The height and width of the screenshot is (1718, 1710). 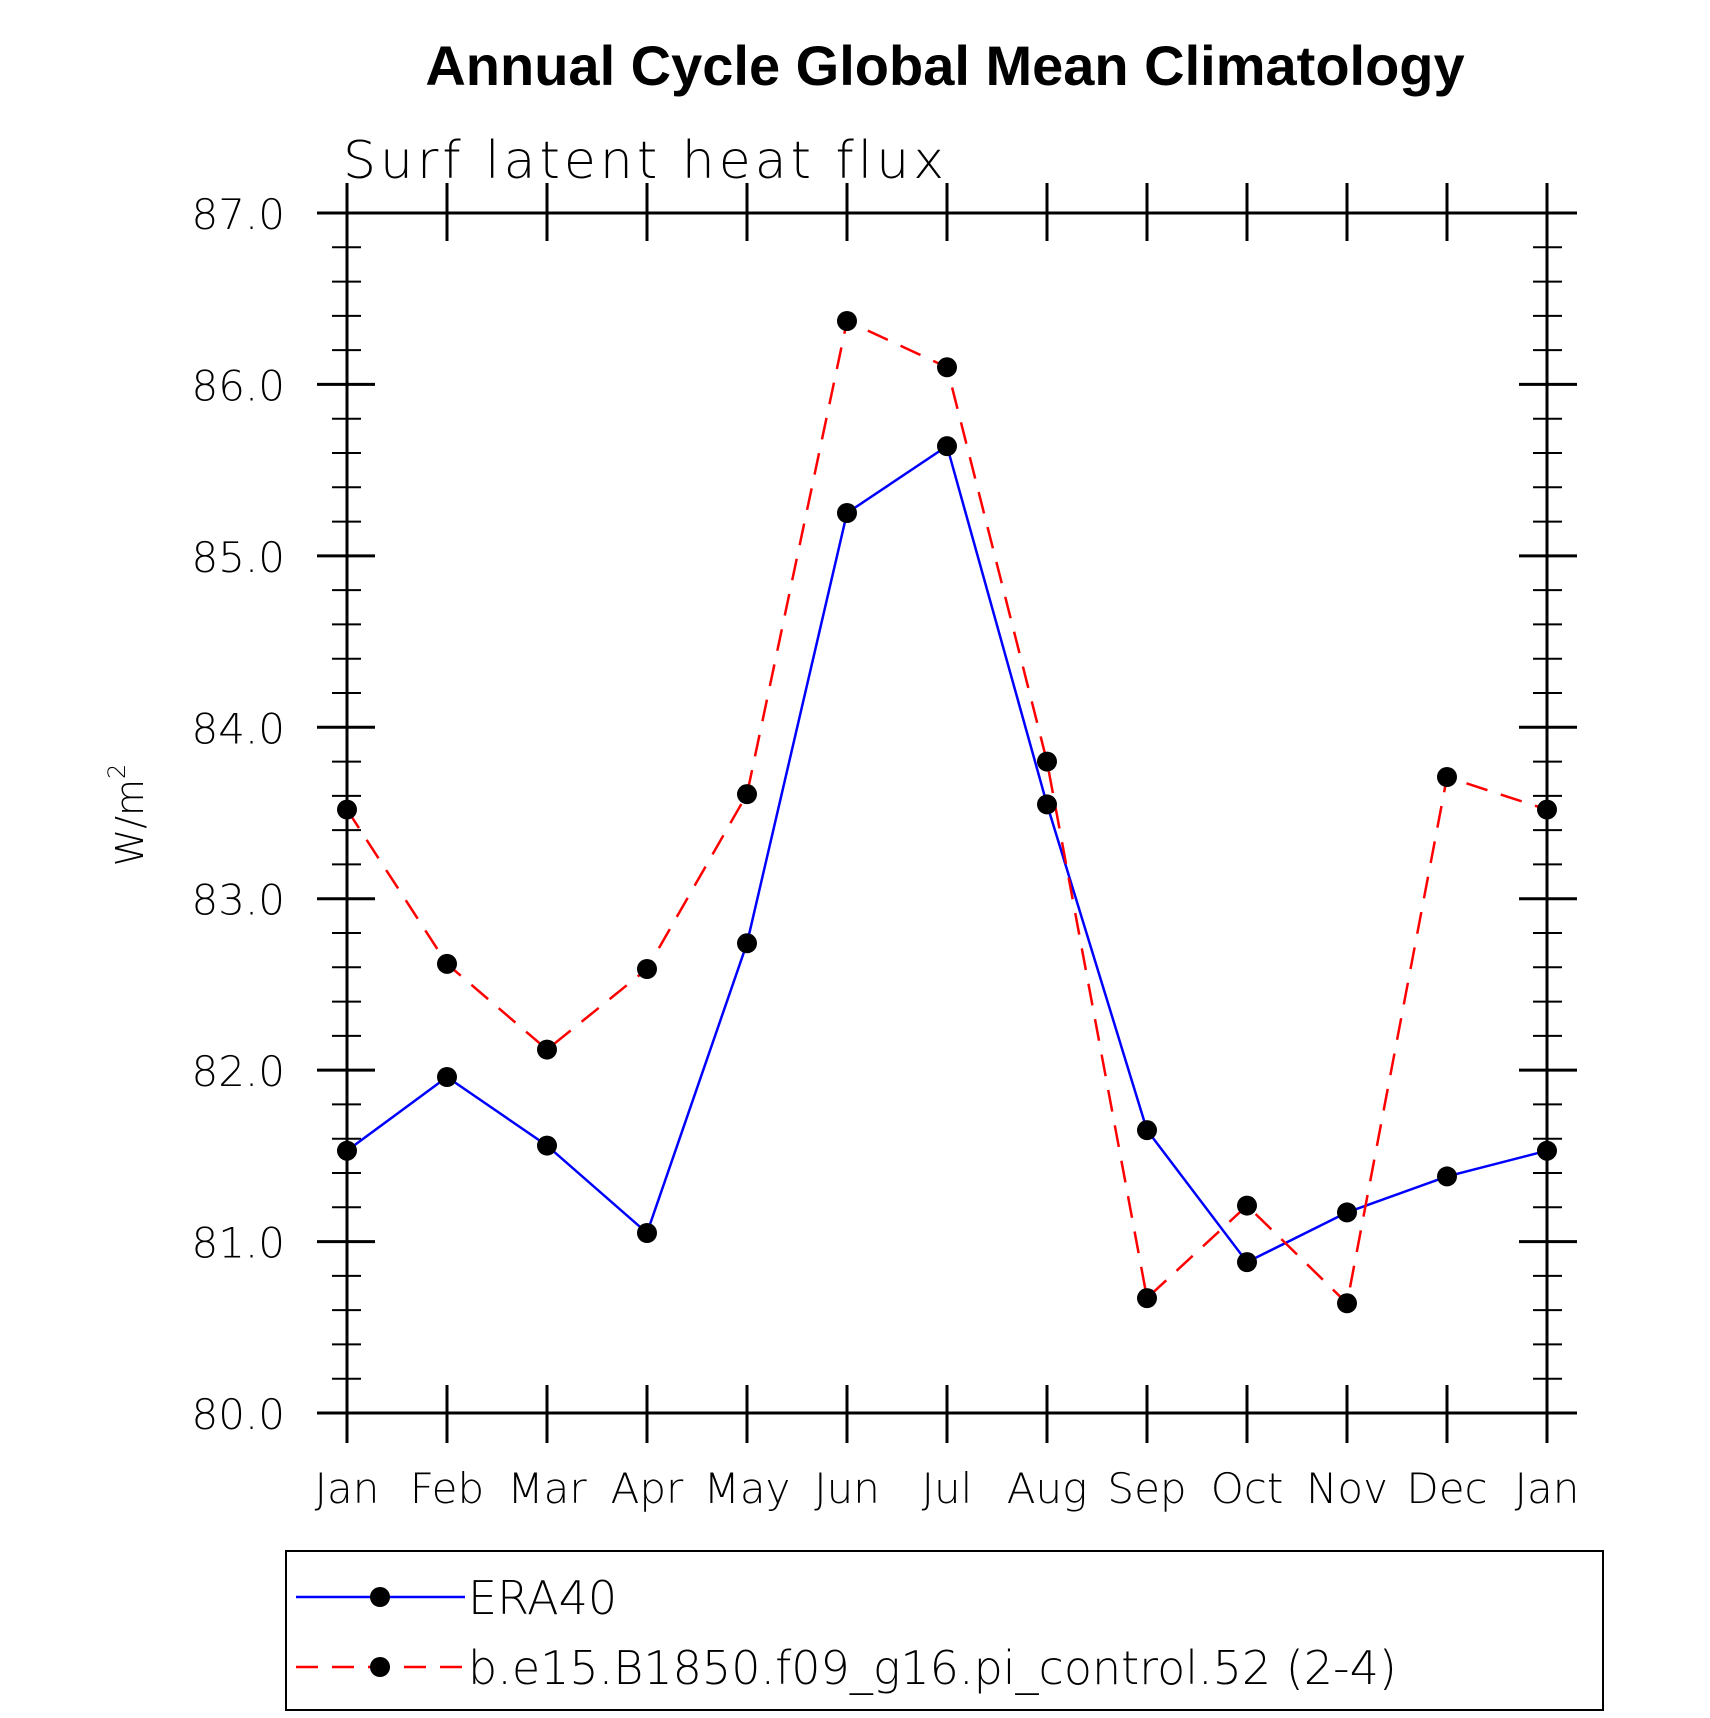 I want to click on y-tick-label: 86.0, so click(x=238, y=385).